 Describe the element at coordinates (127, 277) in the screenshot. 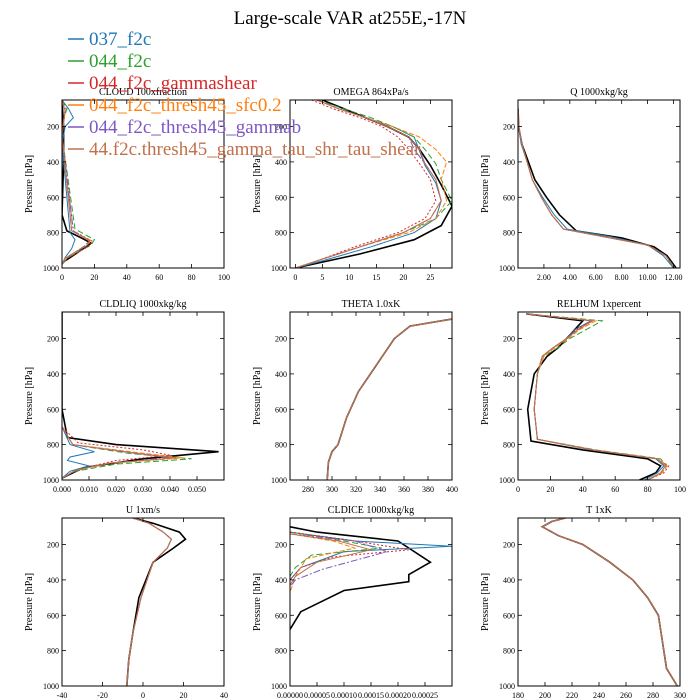

I see `x-tick-label: 40` at that location.